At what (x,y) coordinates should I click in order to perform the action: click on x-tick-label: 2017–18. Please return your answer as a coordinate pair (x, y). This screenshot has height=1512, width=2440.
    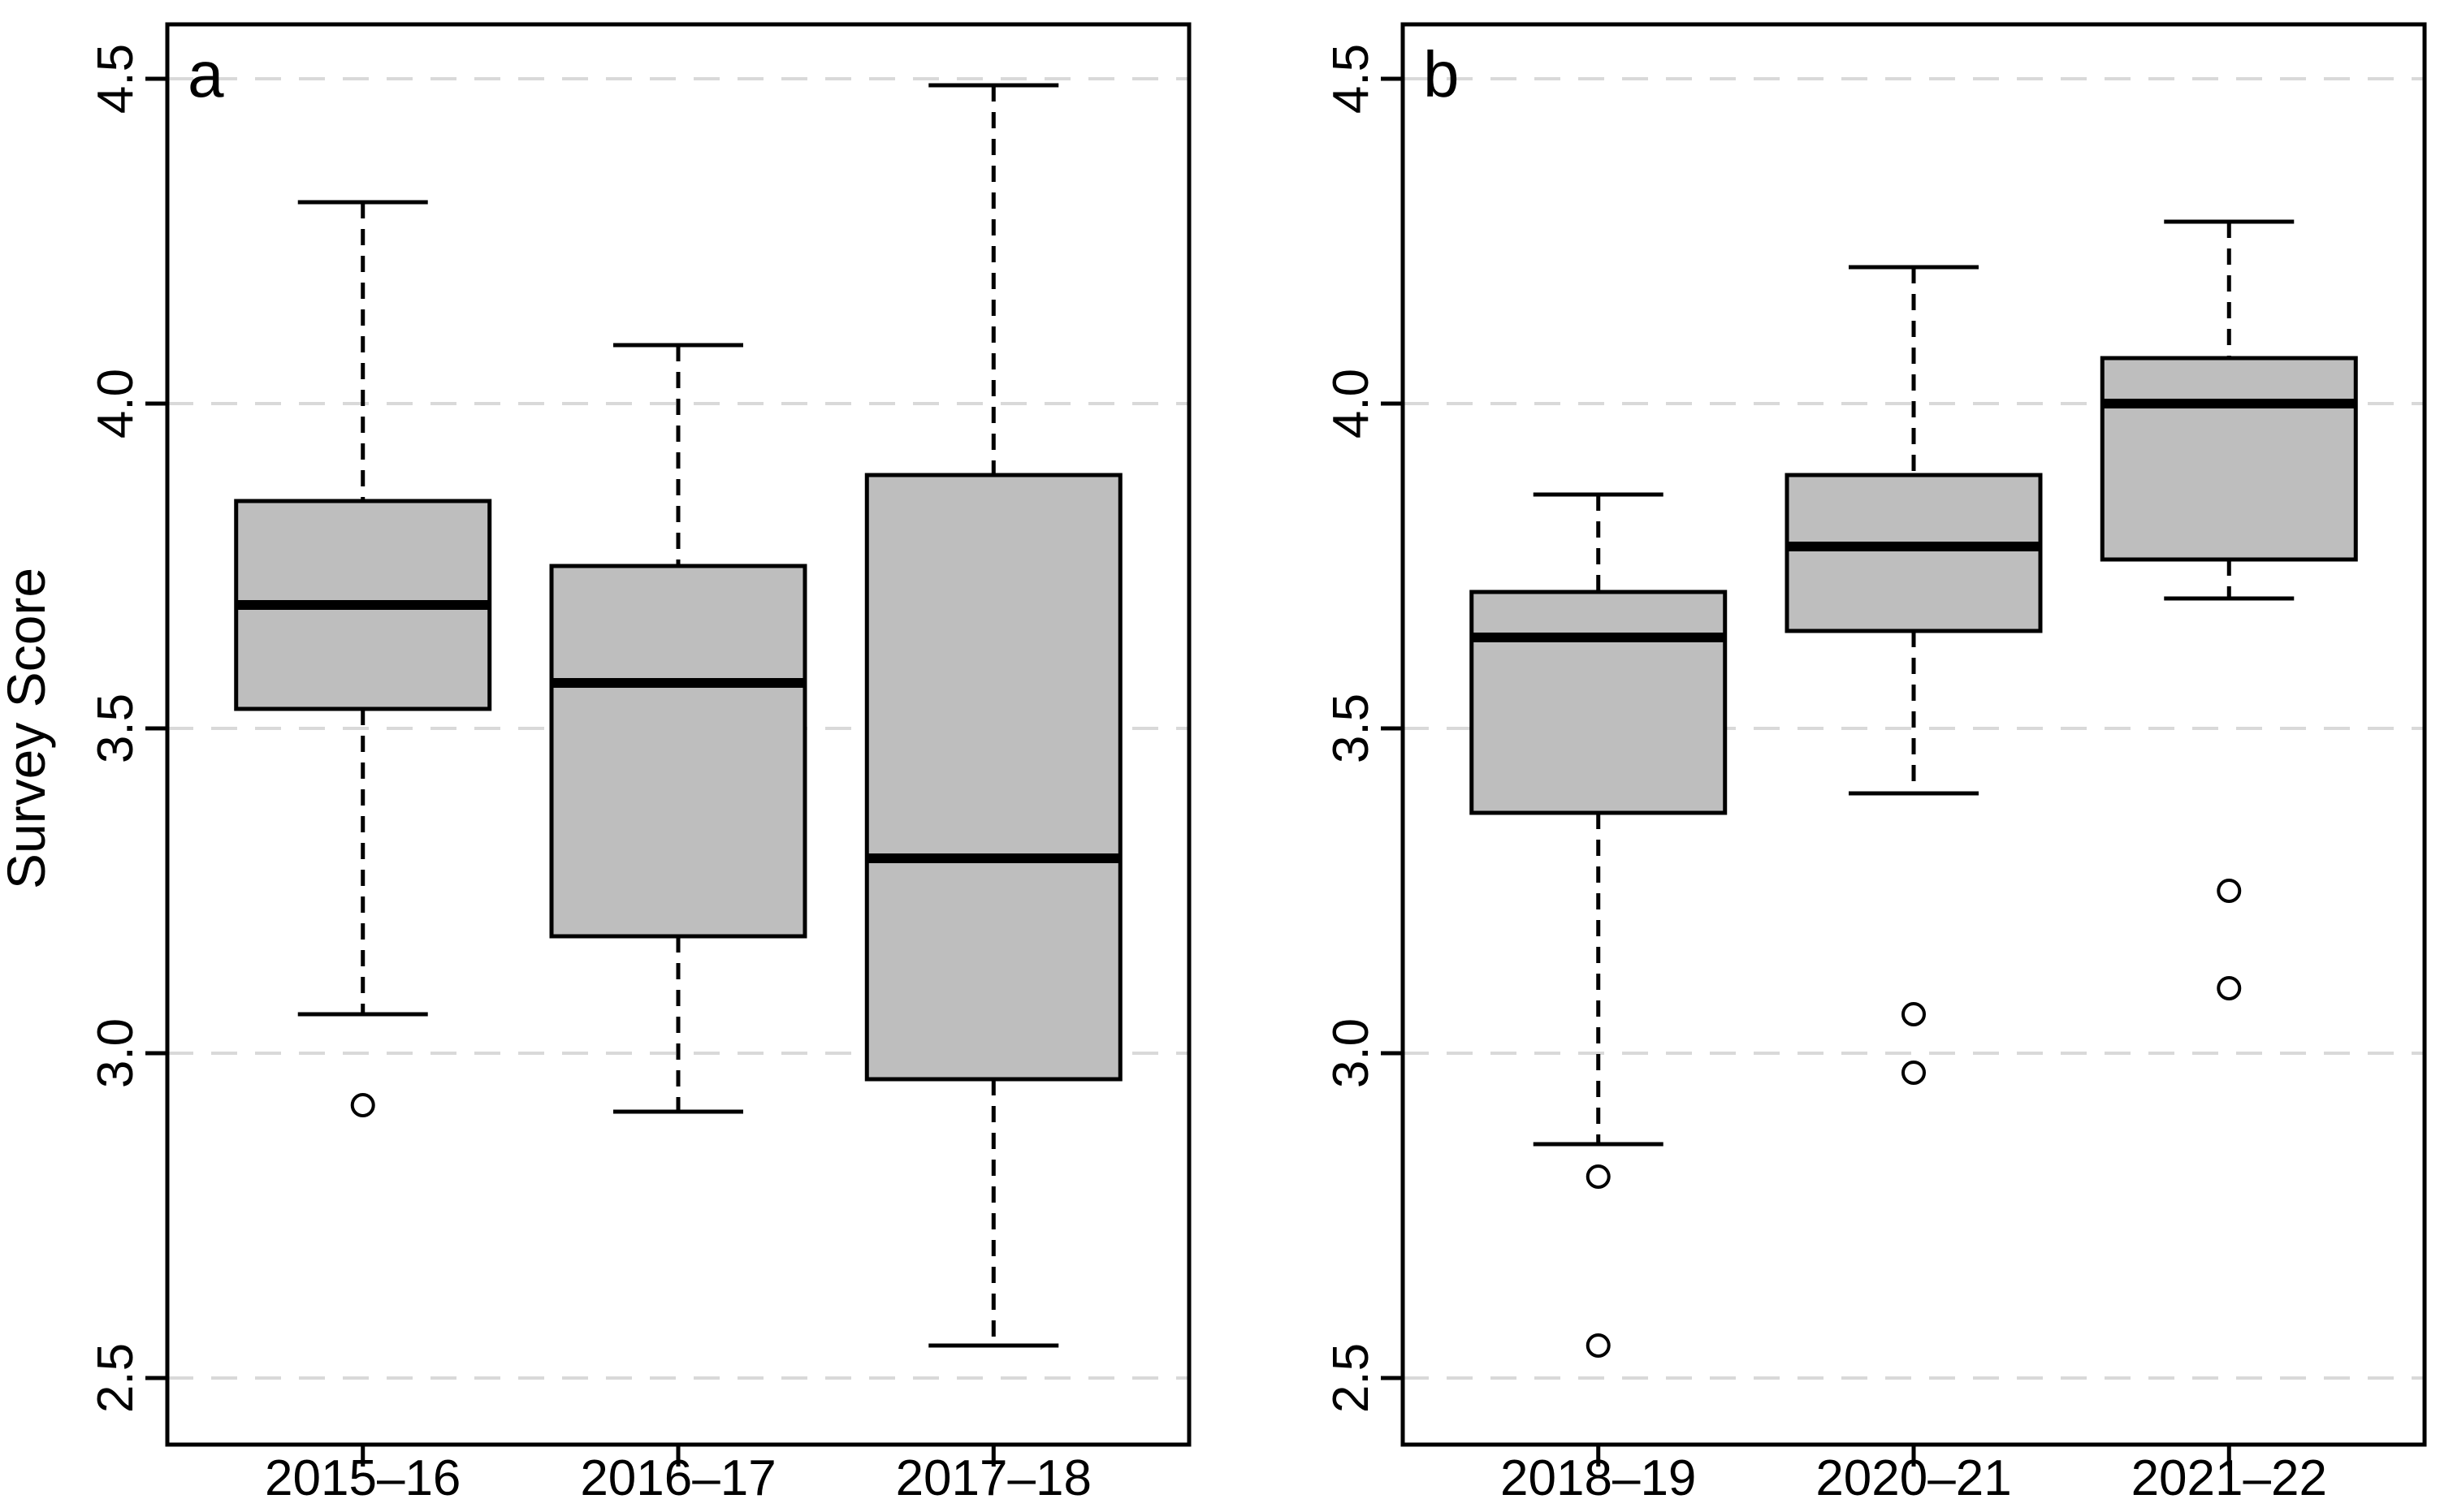
    Looking at the image, I should click on (994, 1478).